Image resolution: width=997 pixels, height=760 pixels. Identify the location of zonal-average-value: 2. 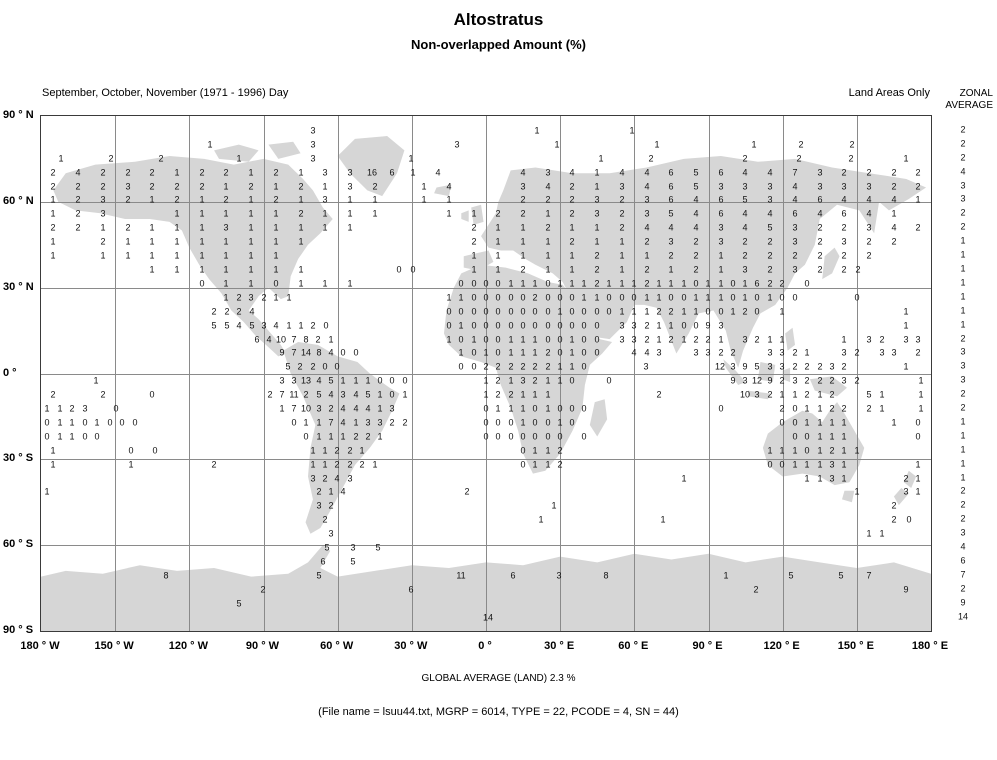
(963, 393).